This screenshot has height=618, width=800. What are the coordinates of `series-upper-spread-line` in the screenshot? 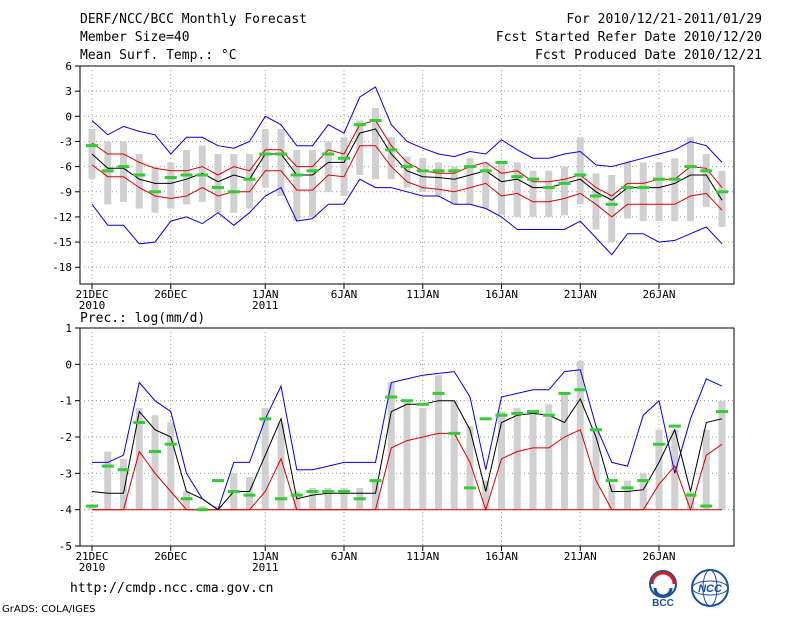 It's located at (407, 158).